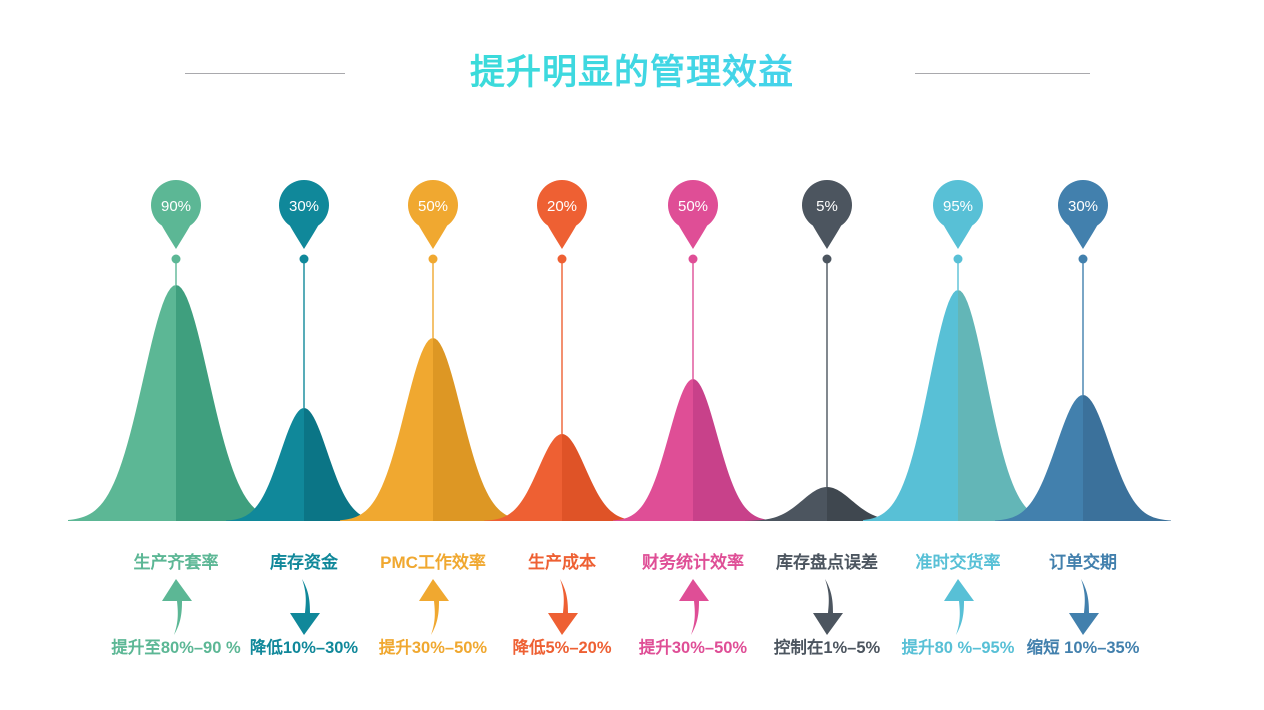  What do you see at coordinates (265, 73) in the screenshot?
I see `title-rule-left` at bounding box center [265, 73].